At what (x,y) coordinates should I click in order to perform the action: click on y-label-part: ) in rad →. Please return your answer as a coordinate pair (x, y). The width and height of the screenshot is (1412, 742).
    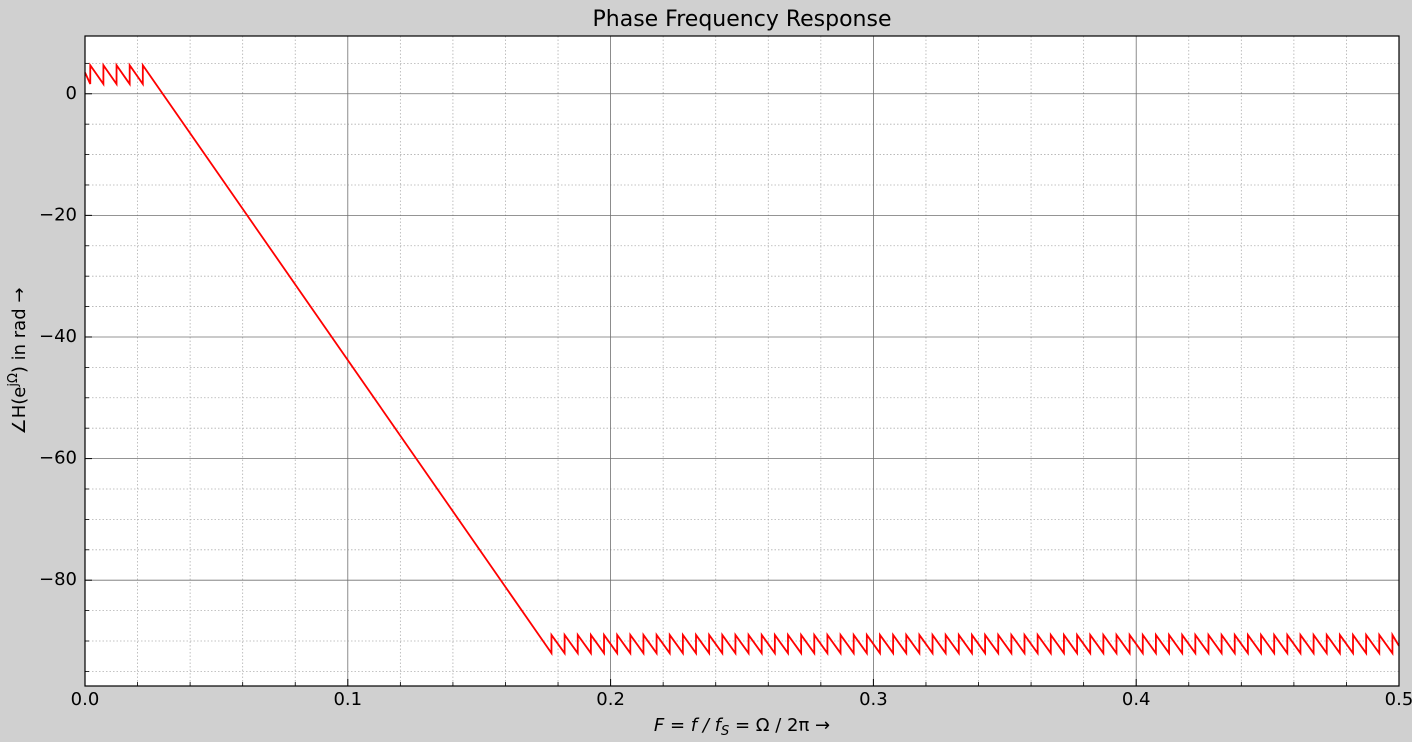
    Looking at the image, I should click on (19, 331).